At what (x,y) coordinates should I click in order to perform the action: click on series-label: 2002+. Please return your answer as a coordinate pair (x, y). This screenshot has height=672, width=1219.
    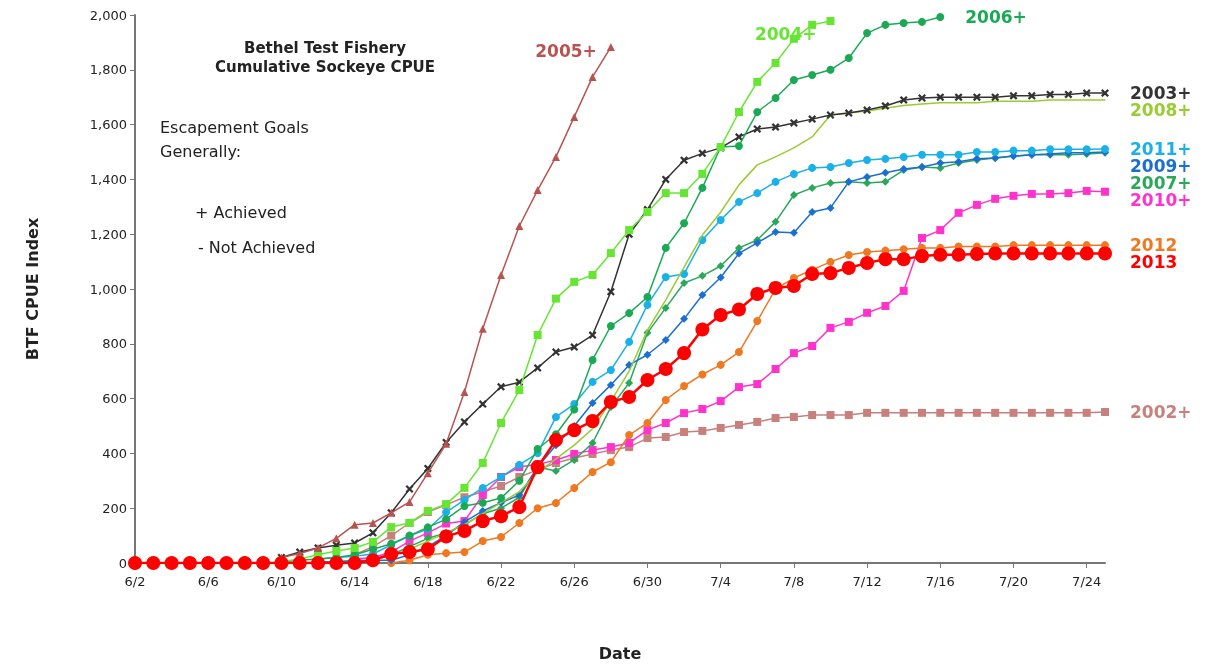
    Looking at the image, I should click on (1161, 412).